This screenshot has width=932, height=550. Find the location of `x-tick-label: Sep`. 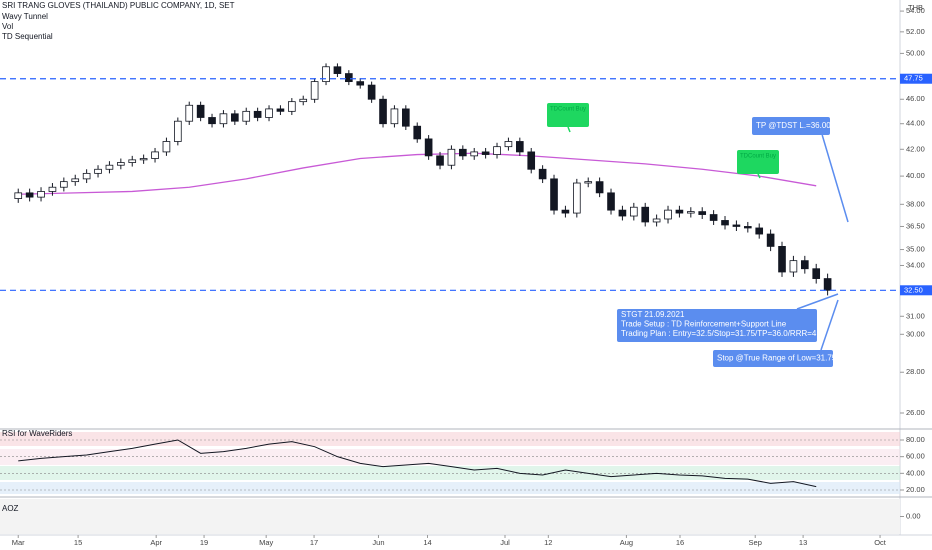

x-tick-label: Sep is located at coordinates (755, 542).